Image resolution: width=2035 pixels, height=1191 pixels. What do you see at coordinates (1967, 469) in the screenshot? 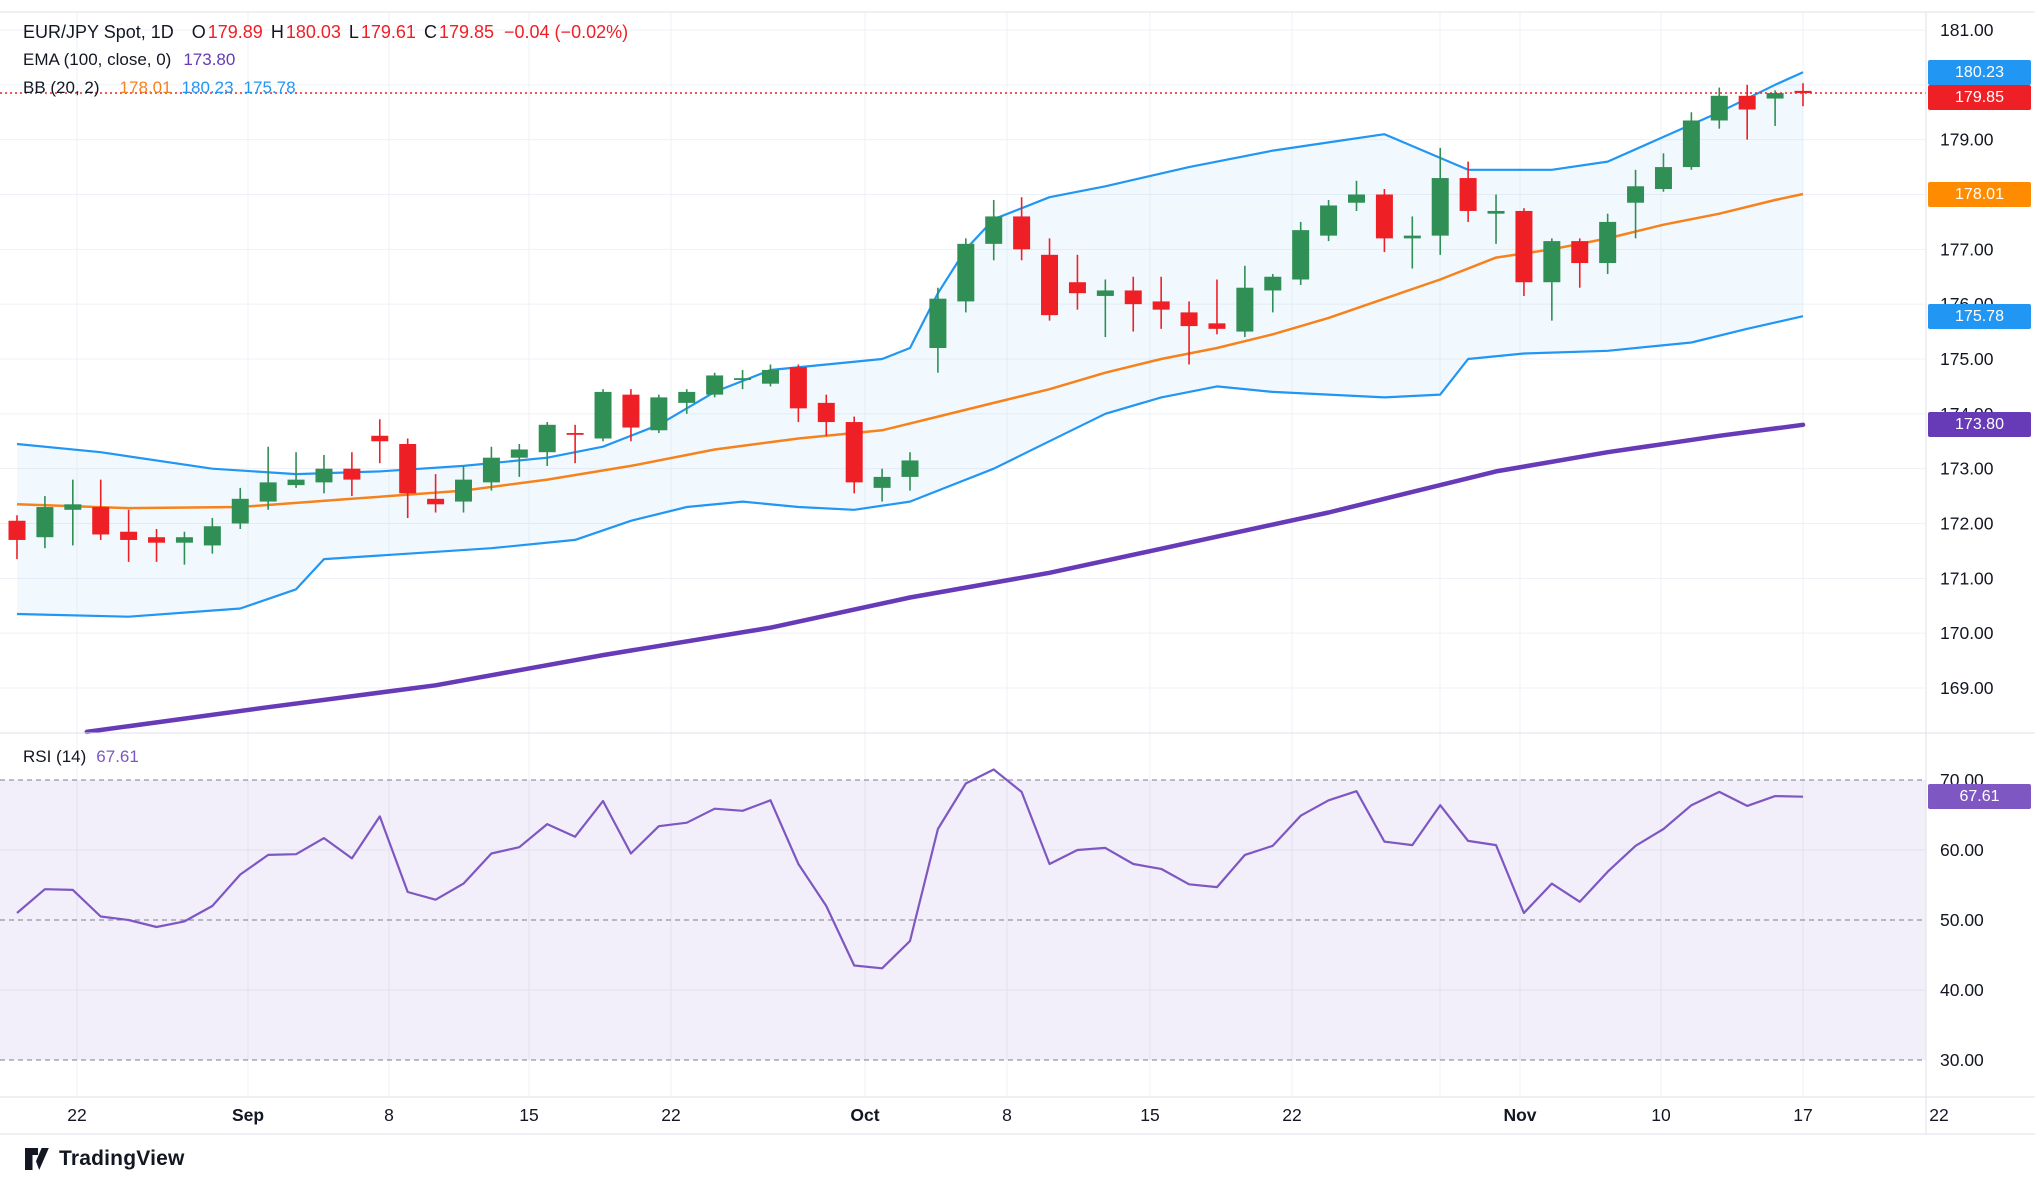
I see `price-tick-label: 173.00` at bounding box center [1967, 469].